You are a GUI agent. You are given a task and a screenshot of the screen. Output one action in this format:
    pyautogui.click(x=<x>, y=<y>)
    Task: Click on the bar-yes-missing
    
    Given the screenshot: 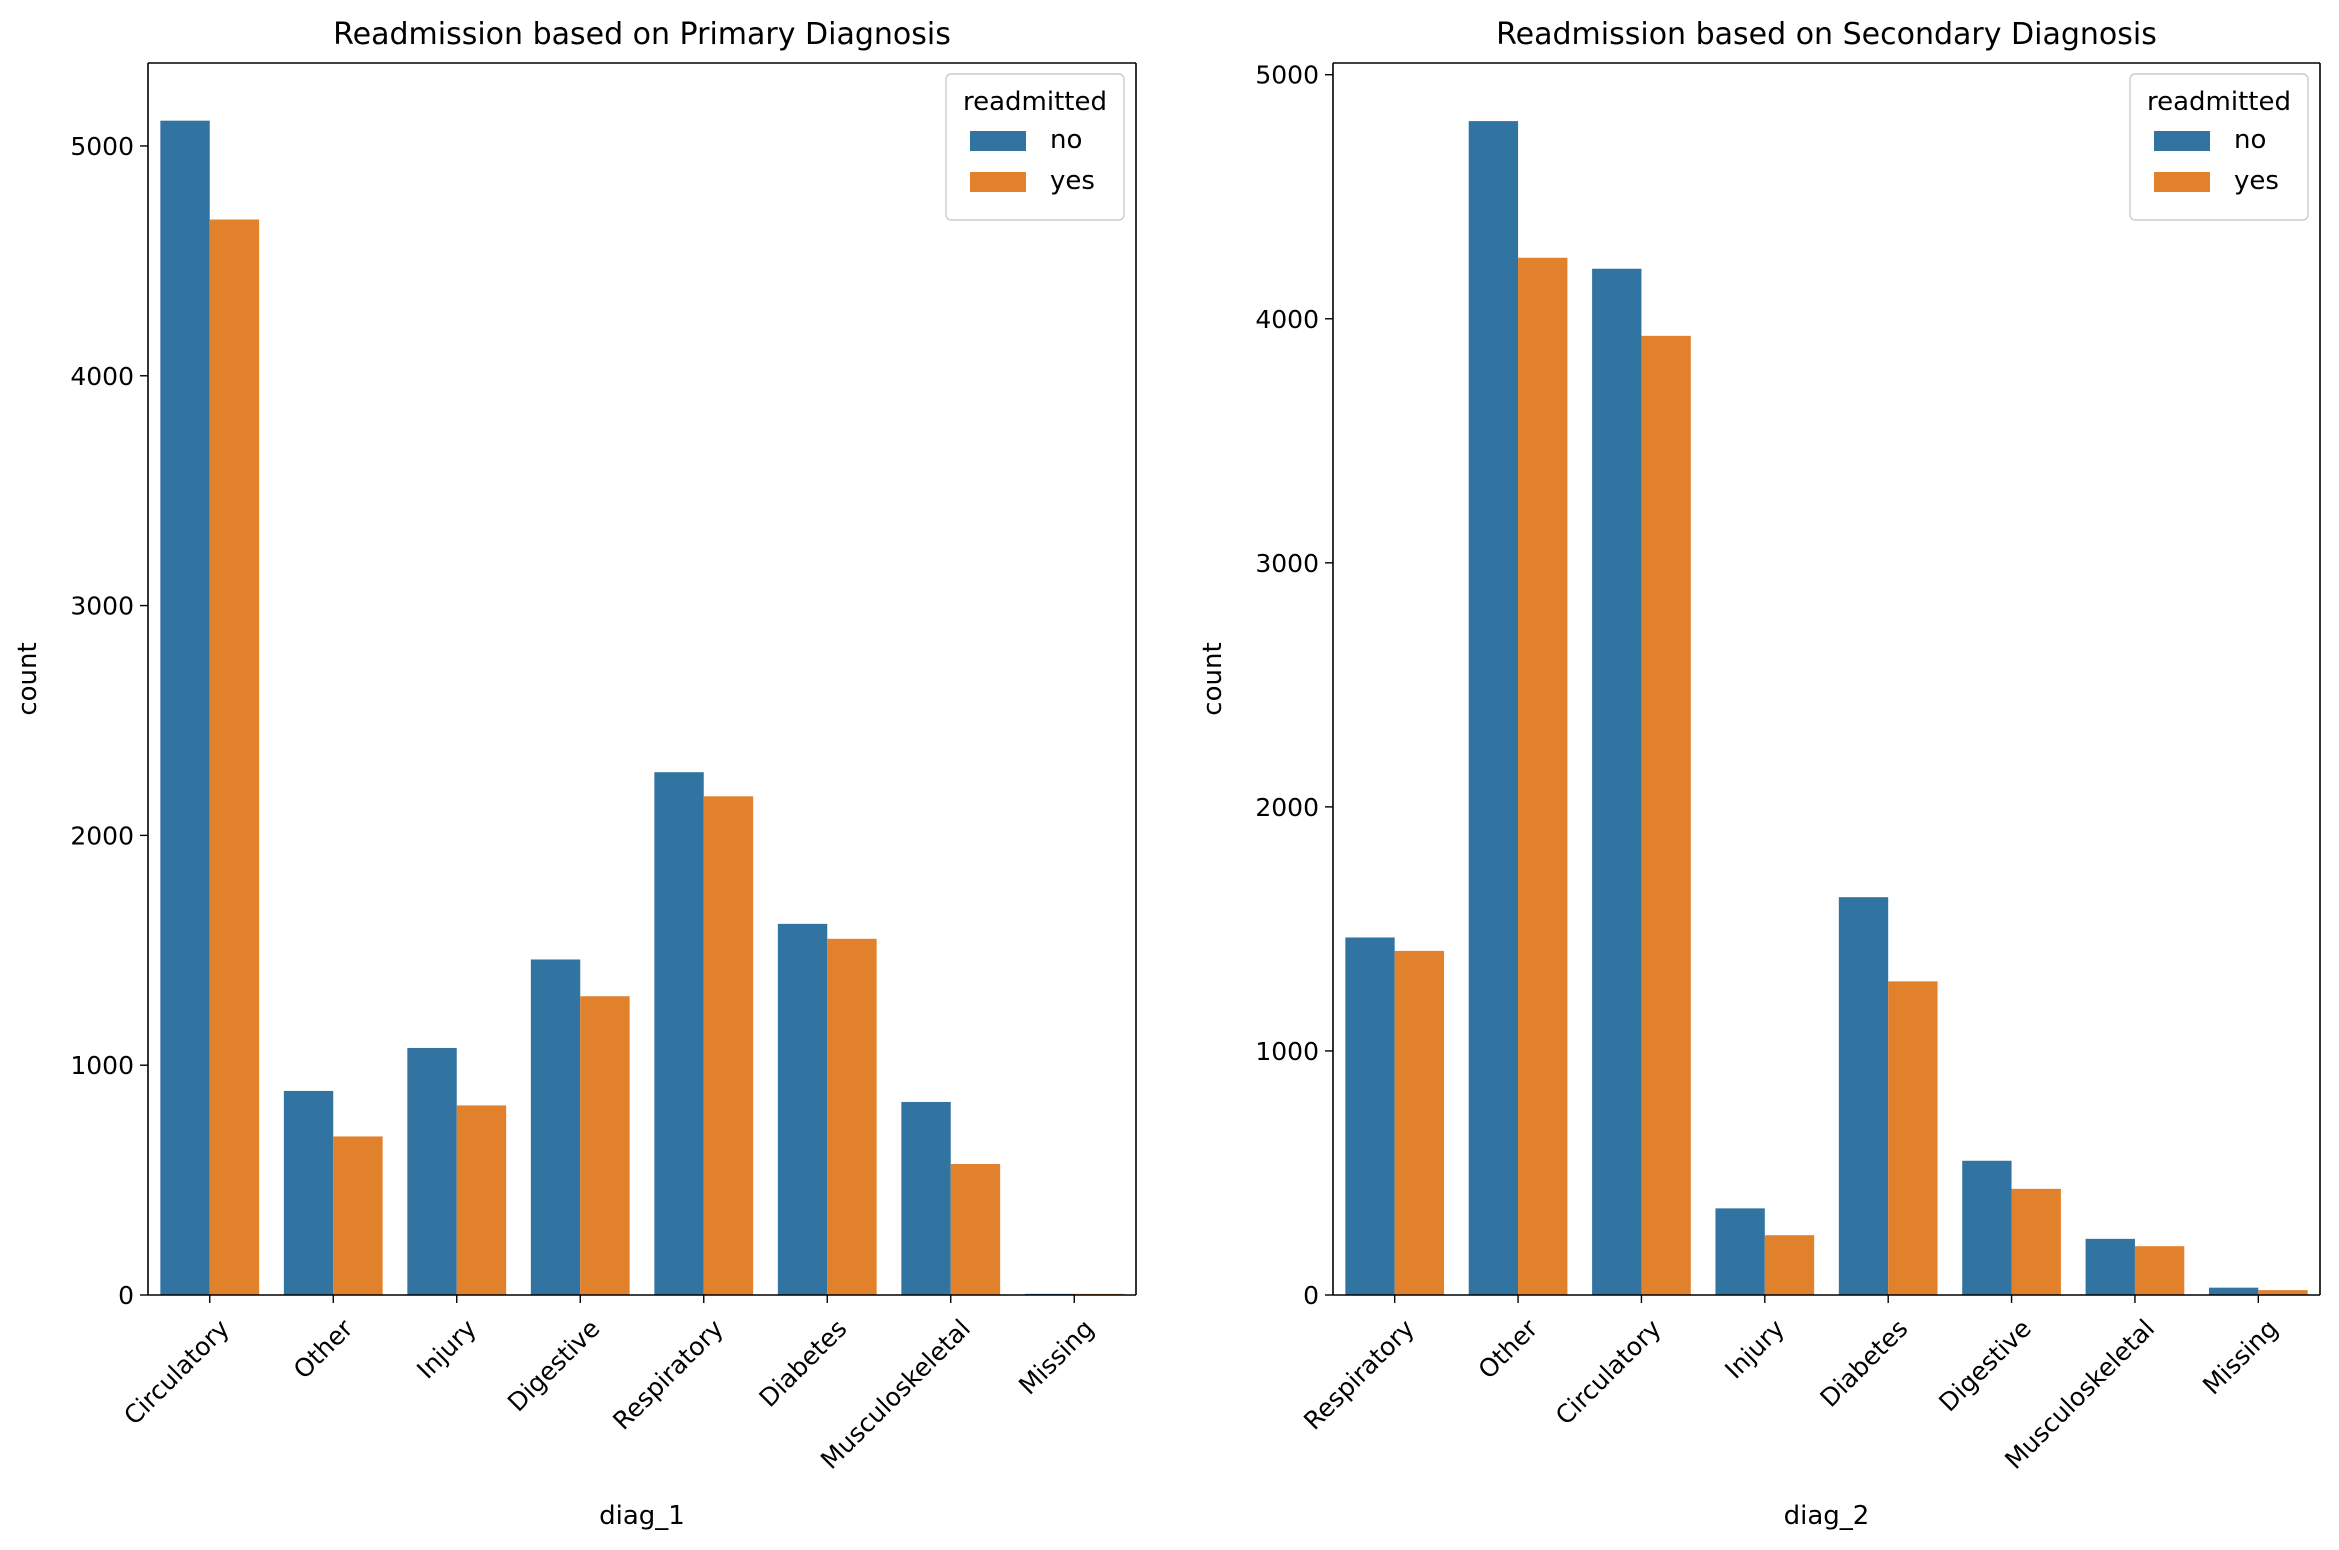 What is the action you would take?
    pyautogui.click(x=2283, y=1292)
    